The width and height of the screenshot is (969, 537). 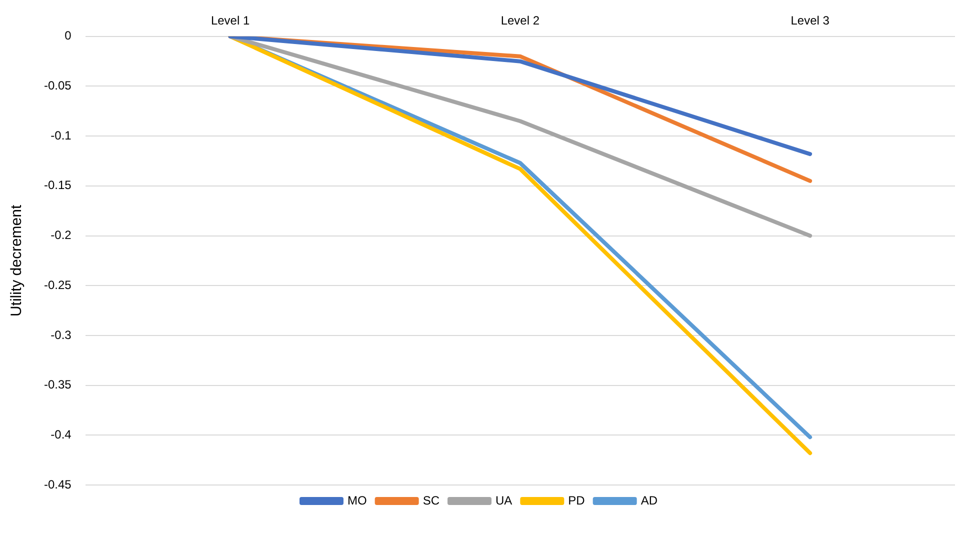 I want to click on legend-label: MO, so click(x=357, y=500).